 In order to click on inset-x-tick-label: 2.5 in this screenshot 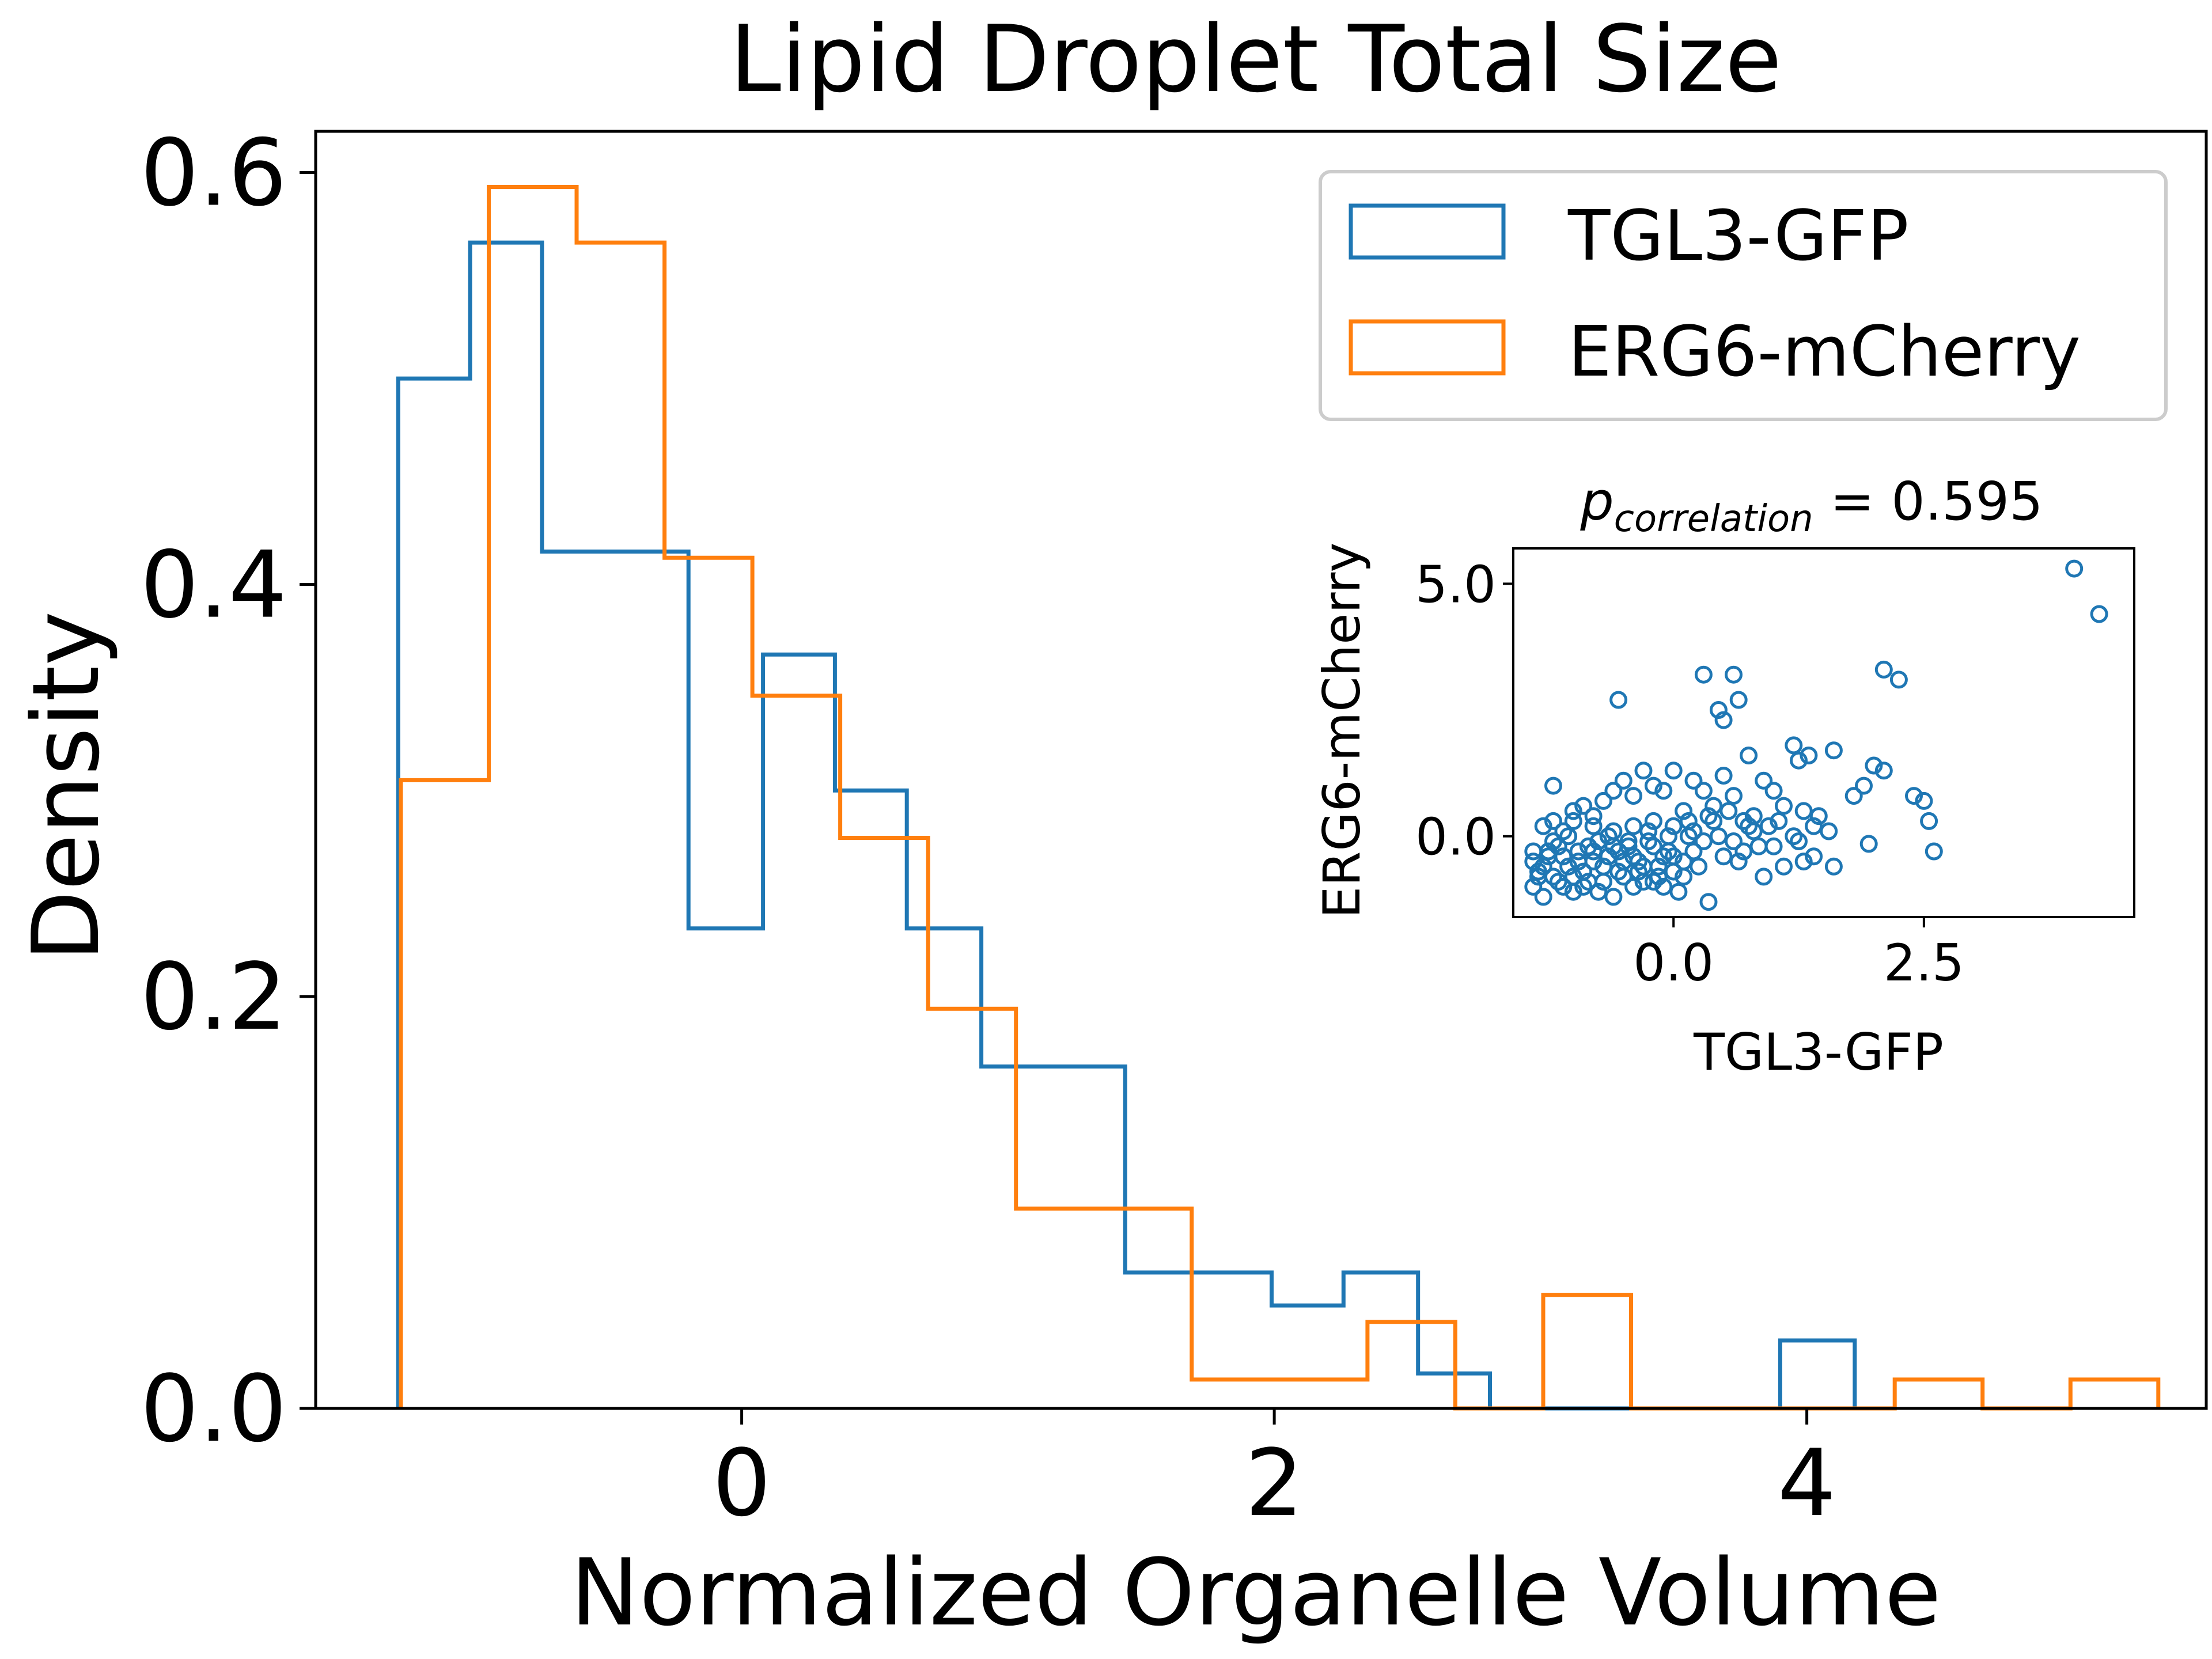, I will do `click(1924, 963)`.